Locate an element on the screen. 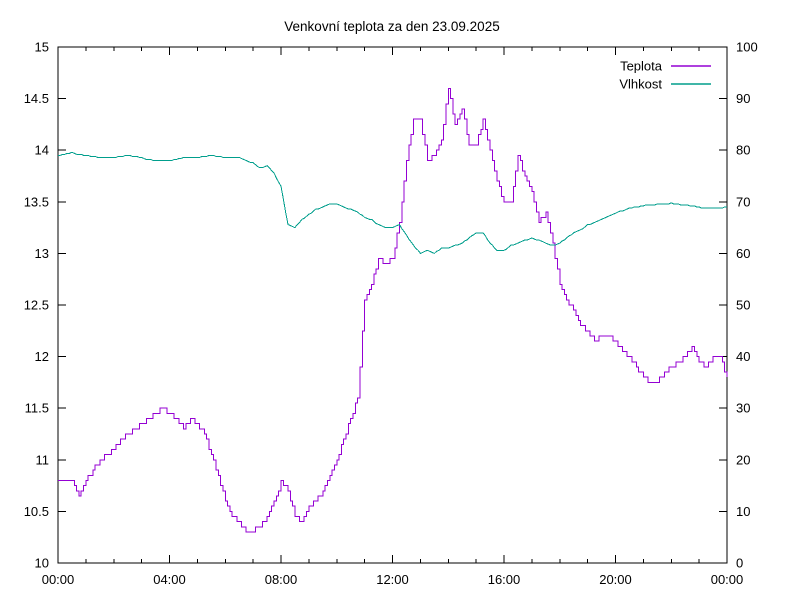  x-axis-tick-label: 16:00 is located at coordinates (504, 579).